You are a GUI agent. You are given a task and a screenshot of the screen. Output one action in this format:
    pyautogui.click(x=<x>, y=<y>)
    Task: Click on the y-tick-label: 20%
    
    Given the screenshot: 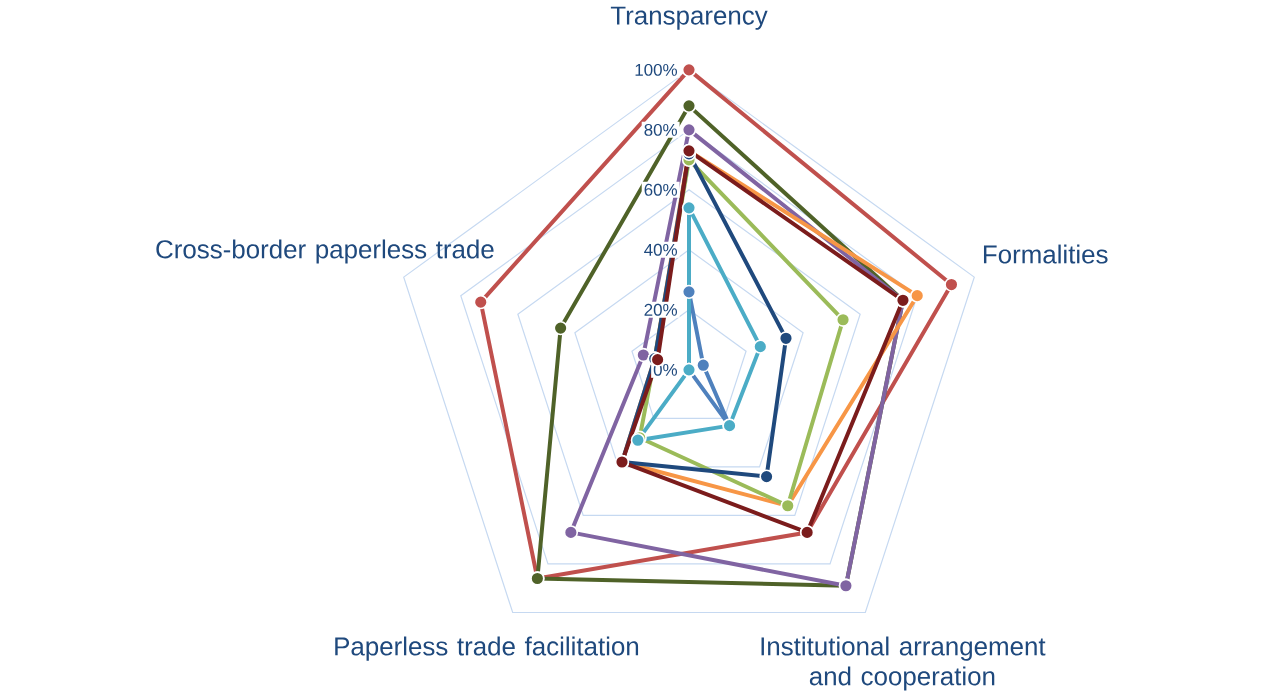 What is the action you would take?
    pyautogui.click(x=661, y=309)
    